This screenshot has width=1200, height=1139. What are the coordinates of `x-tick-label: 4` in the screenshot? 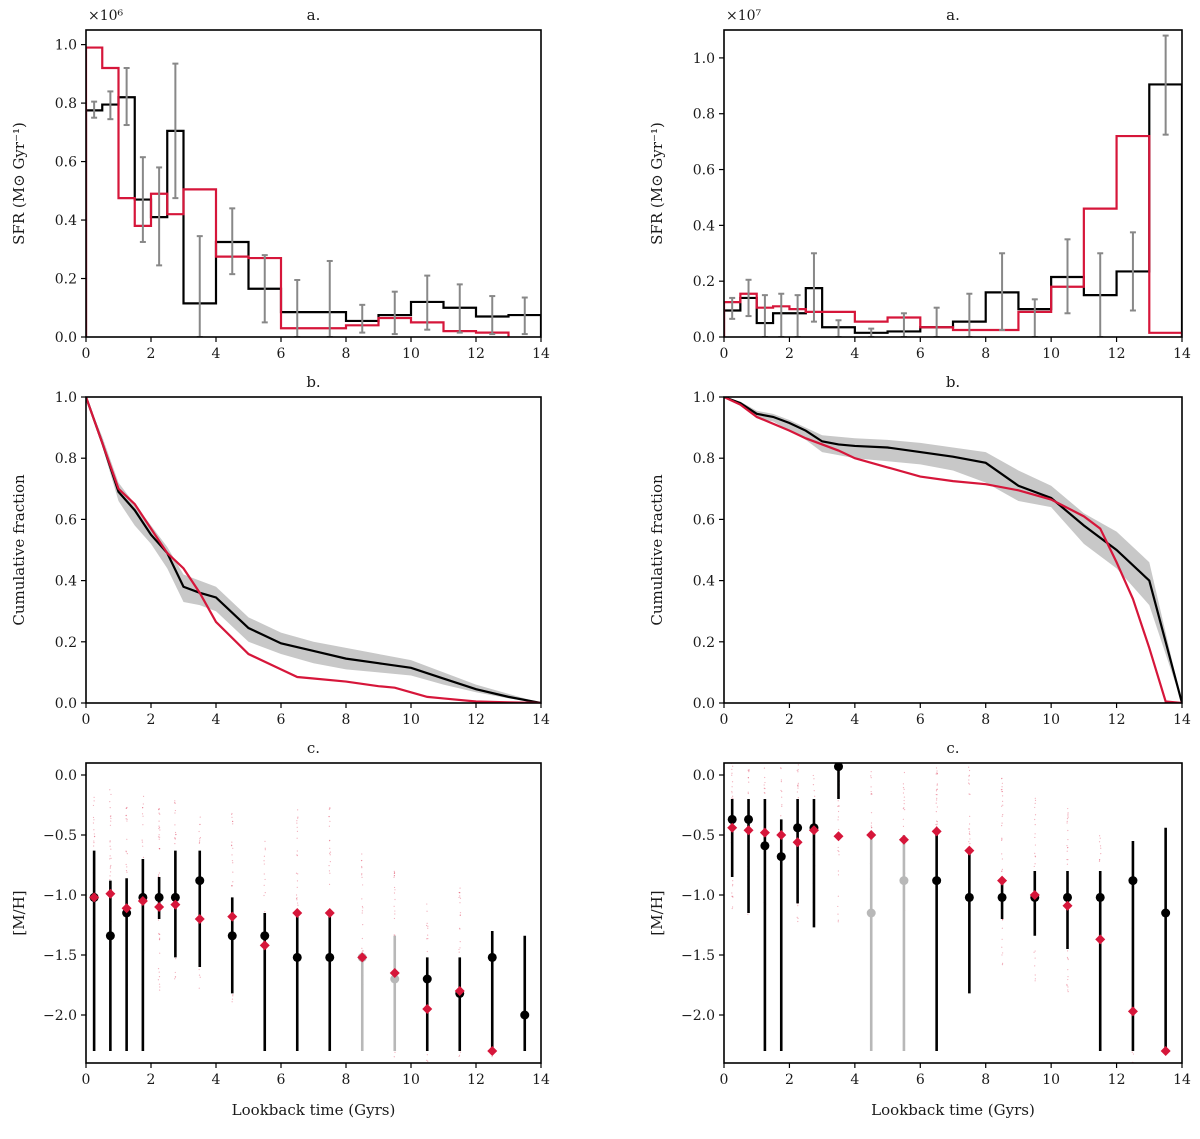 It's located at (216, 354).